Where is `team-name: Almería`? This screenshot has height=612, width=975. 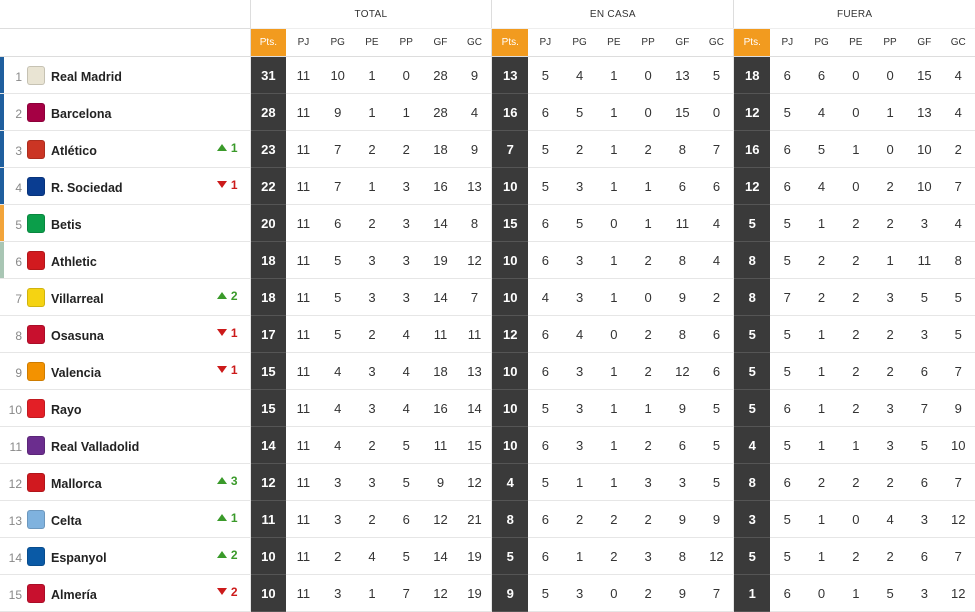
team-name: Almería is located at coordinates (74, 594).